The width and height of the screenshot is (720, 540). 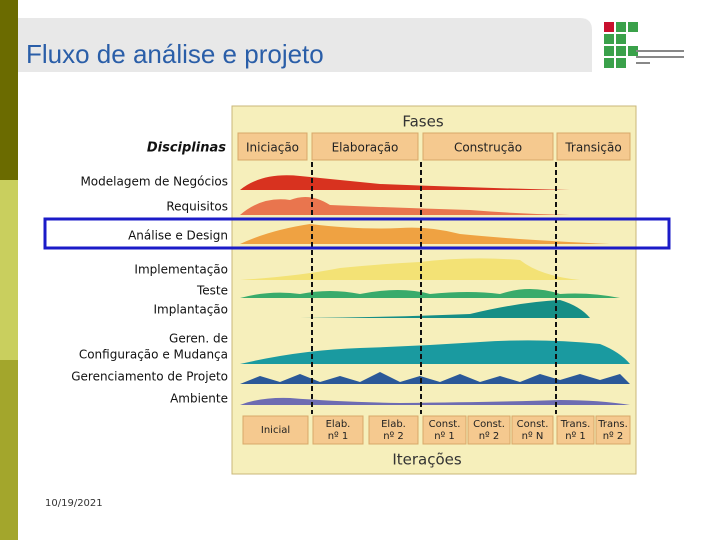 I want to click on iteration-label: Inicial, so click(x=275, y=430).